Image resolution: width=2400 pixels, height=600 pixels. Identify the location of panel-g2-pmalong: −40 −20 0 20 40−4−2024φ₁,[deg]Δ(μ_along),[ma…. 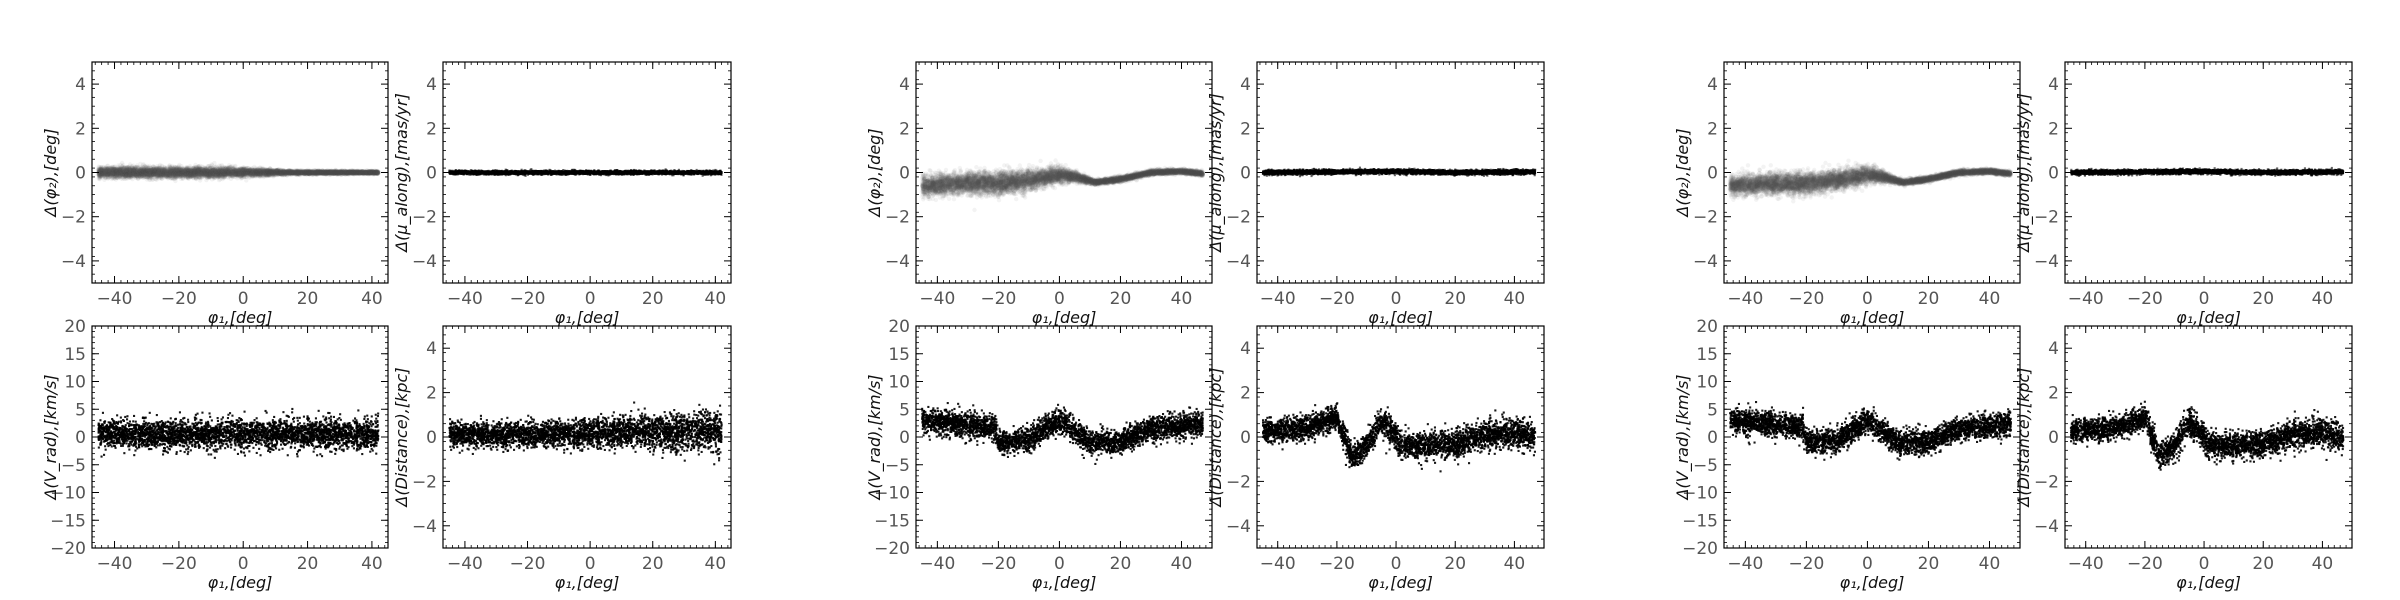
(1375, 194).